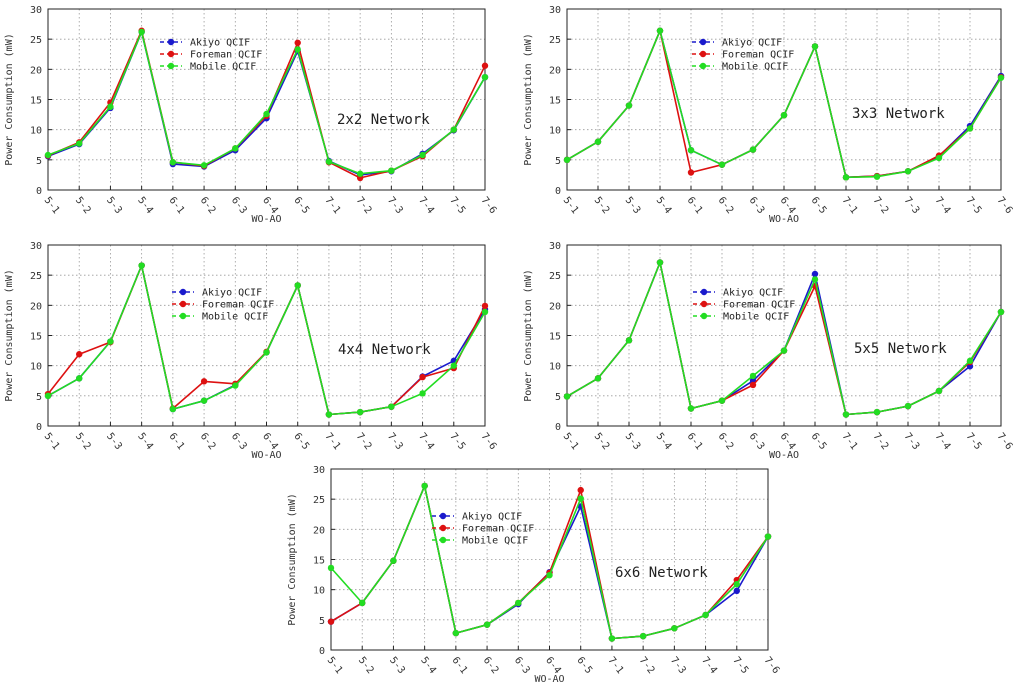 The image size is (1024, 689). Describe the element at coordinates (740, 665) in the screenshot. I see `x-tick-label: 7-5` at that location.